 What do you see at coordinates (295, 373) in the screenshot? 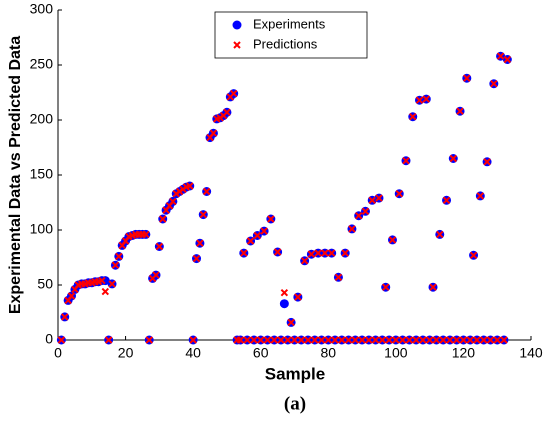
I see `x-axis-label: Sample` at bounding box center [295, 373].